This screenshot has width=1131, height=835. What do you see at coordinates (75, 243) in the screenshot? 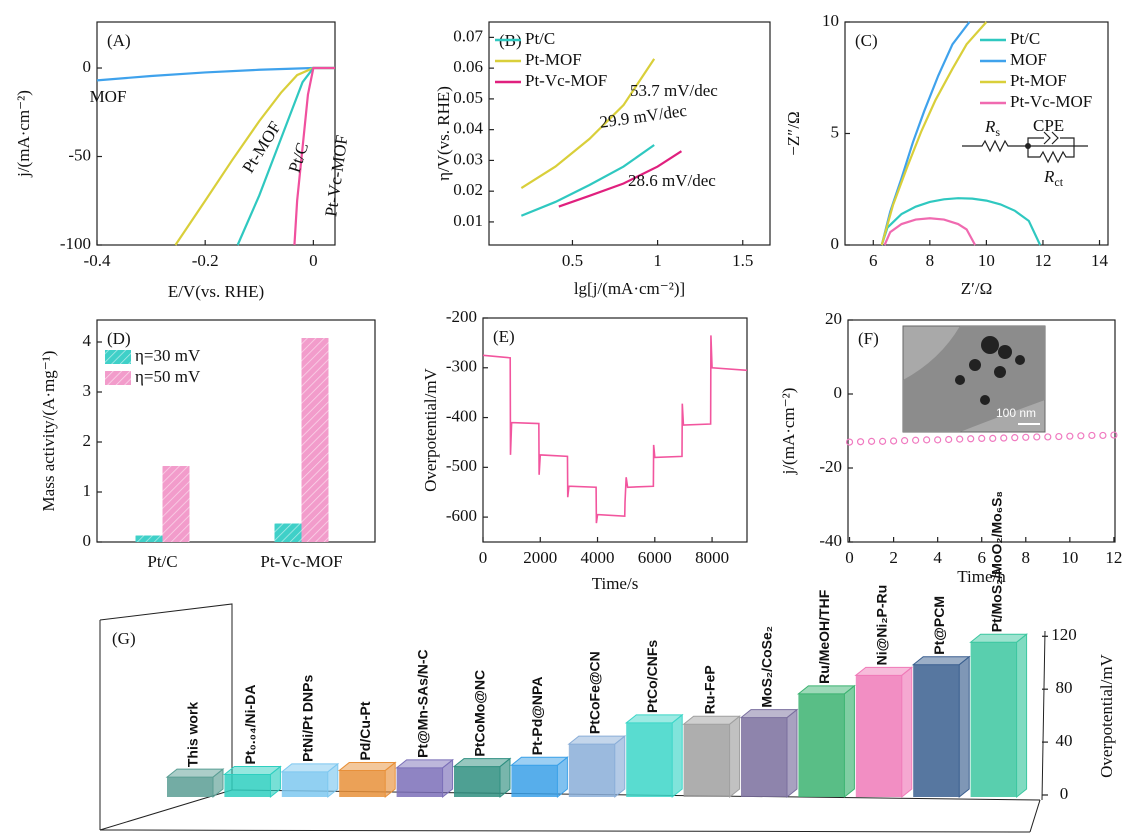
I see `y-tick-label: -100` at bounding box center [75, 243].